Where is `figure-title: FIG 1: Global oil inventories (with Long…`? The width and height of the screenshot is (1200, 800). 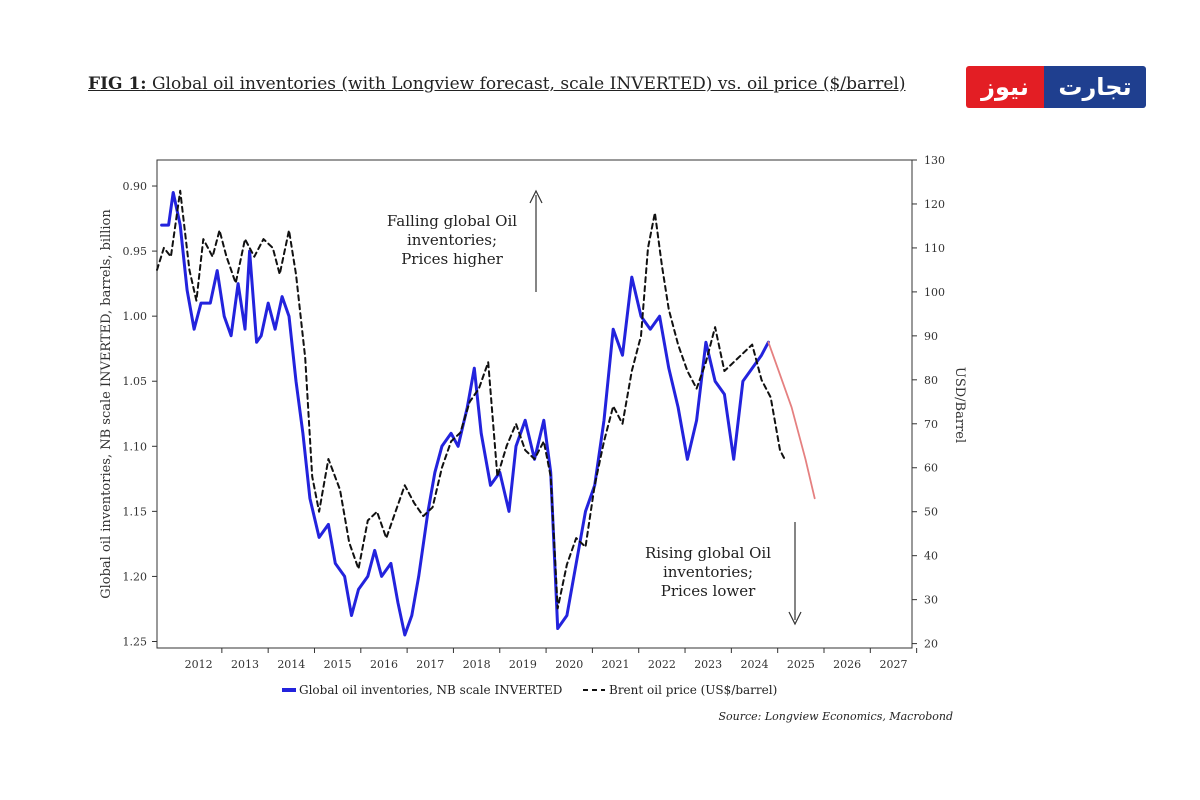
figure-title: FIG 1: Global oil inventories (with Long… is located at coordinates (497, 84).